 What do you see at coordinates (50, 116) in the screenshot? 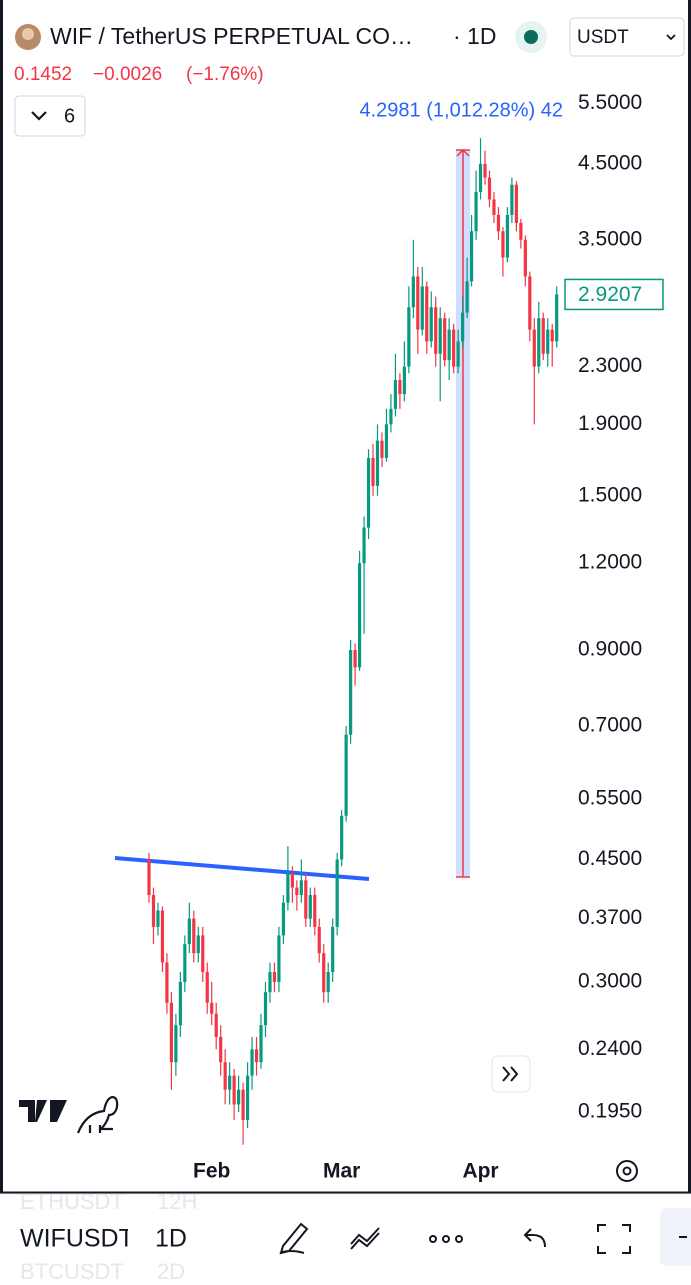
I see `indicators-toggle` at bounding box center [50, 116].